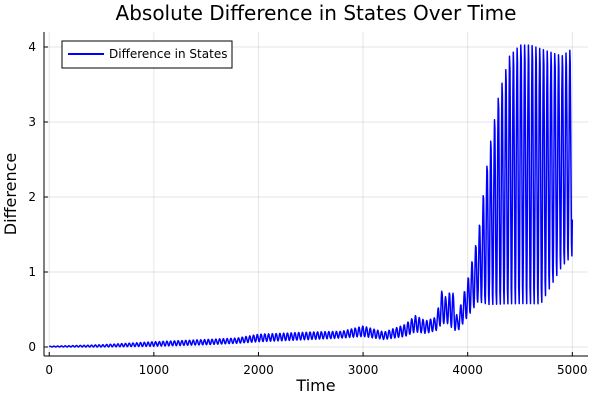 Image resolution: width=600 pixels, height=404 pixels. What do you see at coordinates (32, 197) in the screenshot?
I see `y-tick-label: 2` at bounding box center [32, 197].